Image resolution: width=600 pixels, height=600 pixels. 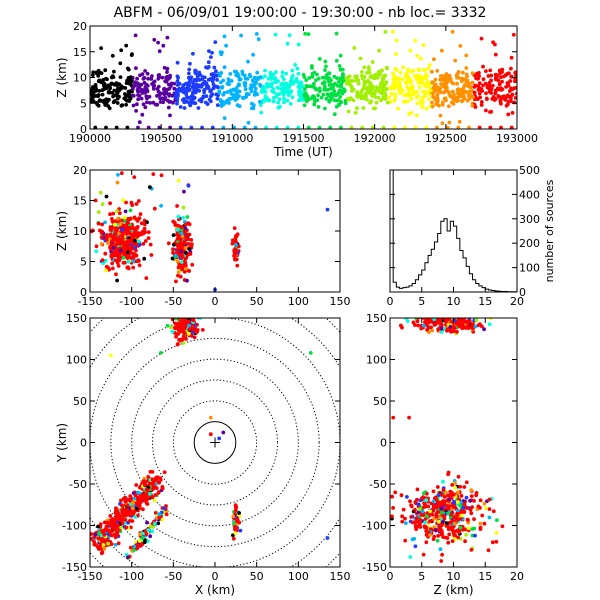 What do you see at coordinates (529, 170) in the screenshot?
I see `altitude_histogram-y-tick-label: 500` at bounding box center [529, 170].